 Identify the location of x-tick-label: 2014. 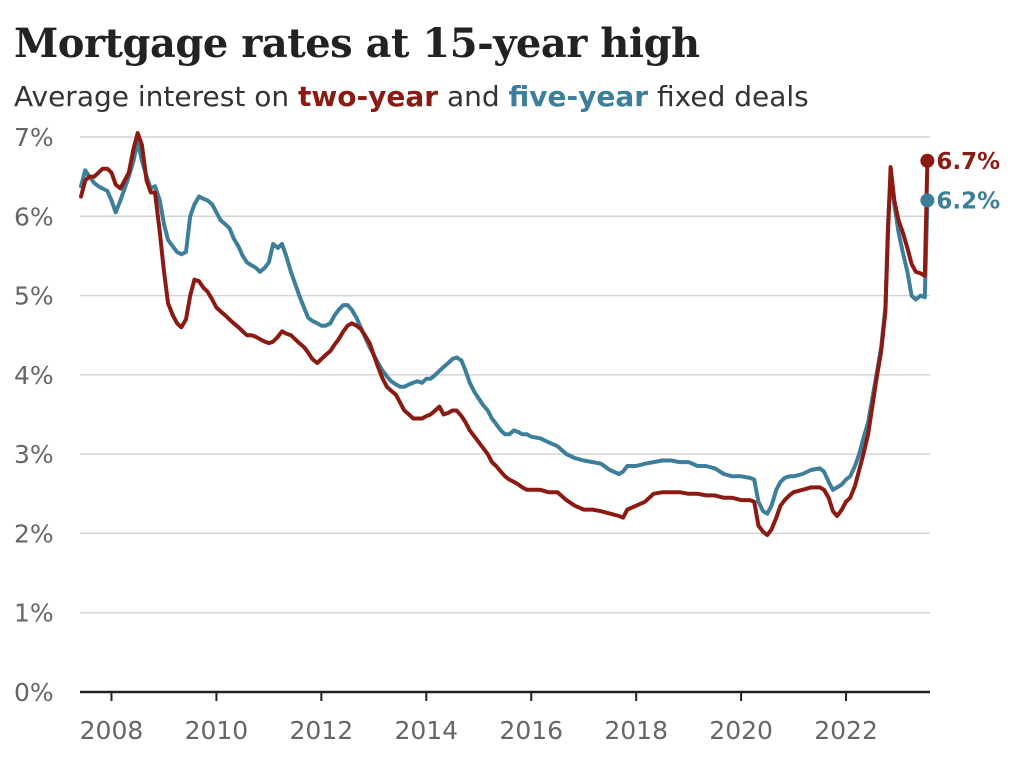
(426, 730).